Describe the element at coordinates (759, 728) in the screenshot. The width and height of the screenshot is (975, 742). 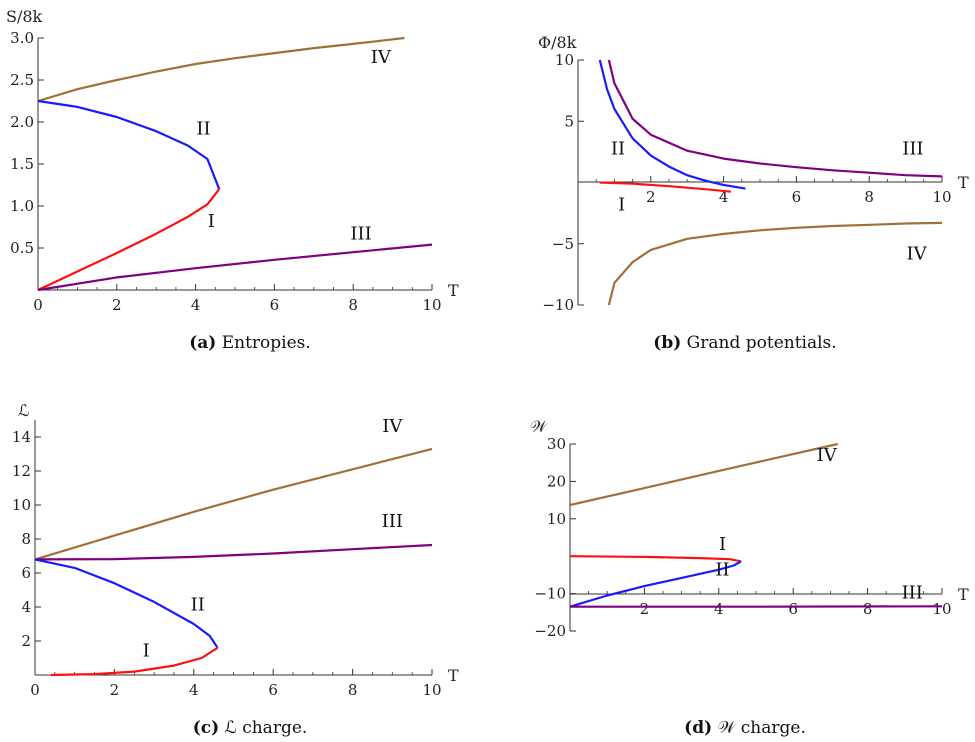
I see `caption-text: 𝒲 charge.` at that location.